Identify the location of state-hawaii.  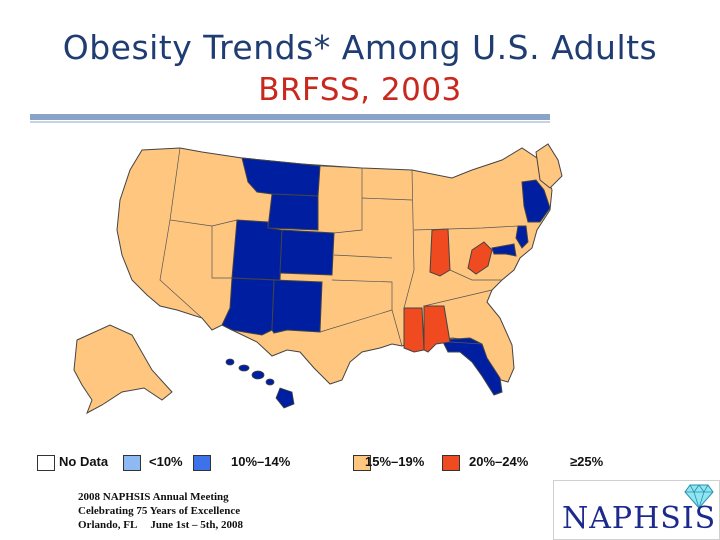
(260, 383).